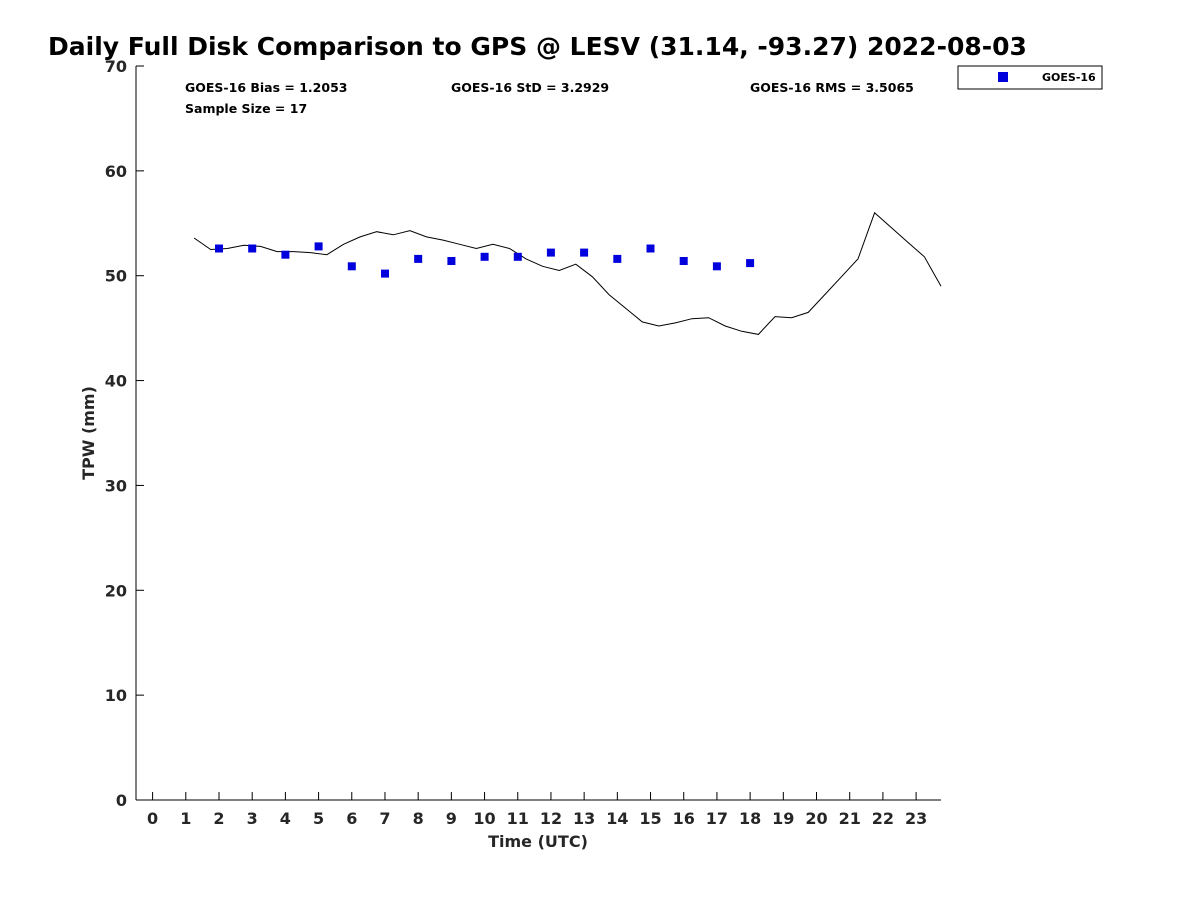 The width and height of the screenshot is (1200, 900). What do you see at coordinates (850, 818) in the screenshot?
I see `x-tick-label: 21` at bounding box center [850, 818].